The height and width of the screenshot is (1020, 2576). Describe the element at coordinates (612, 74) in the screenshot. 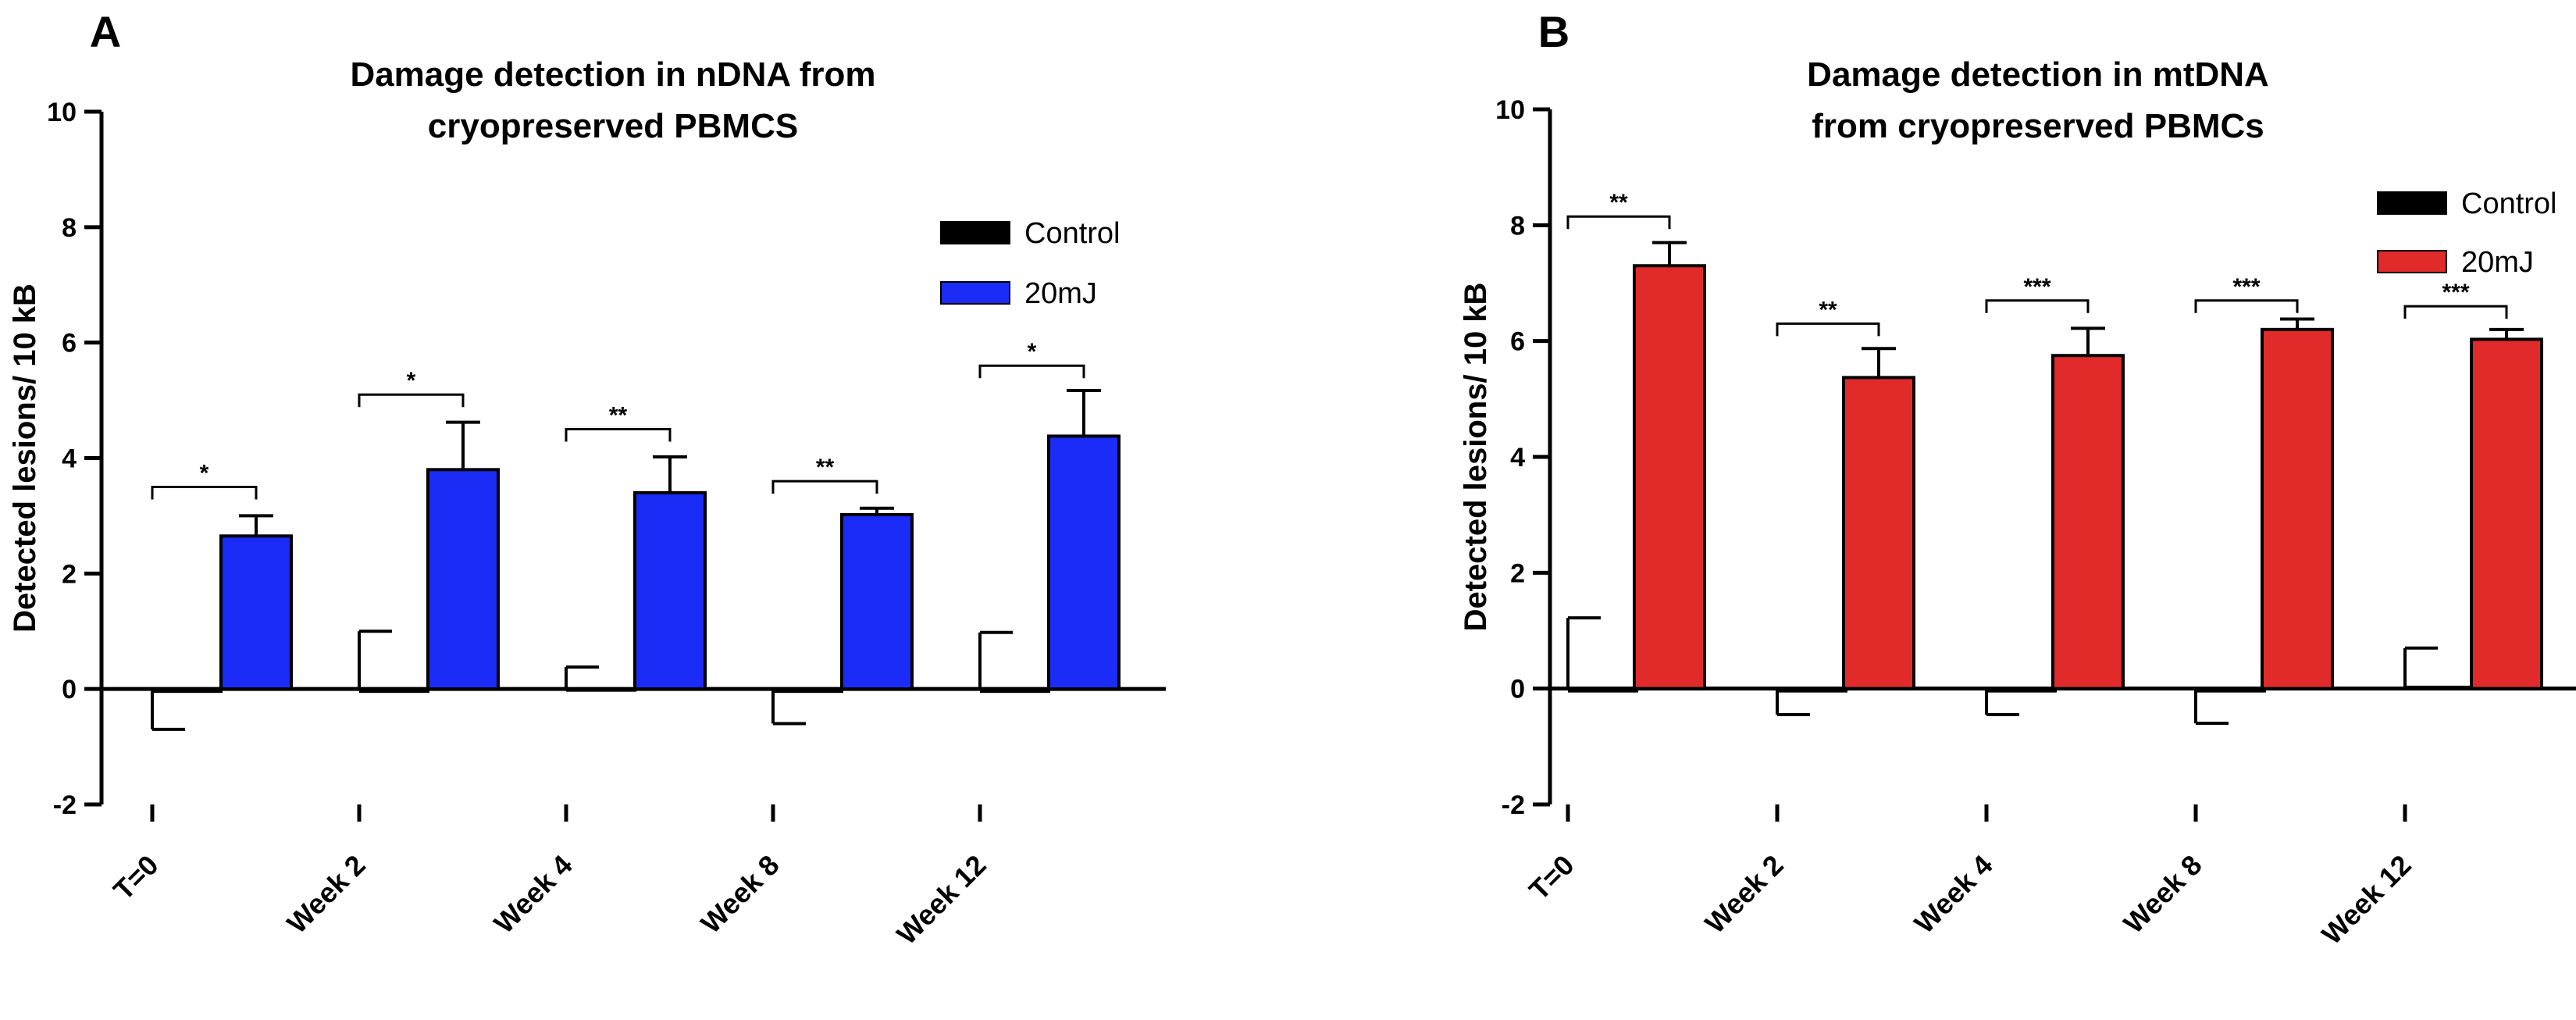

I see `chart-title-line: Damage detection in nDNA from` at that location.